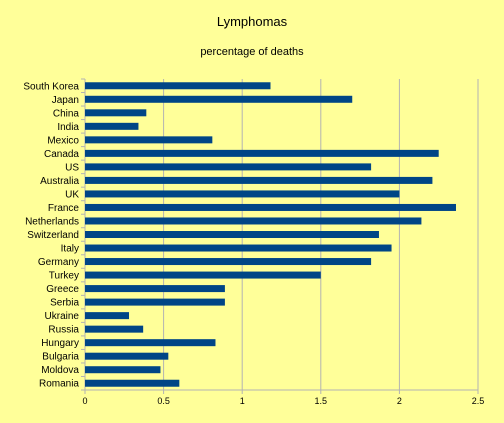  I want to click on category-label: India, so click(68, 127).